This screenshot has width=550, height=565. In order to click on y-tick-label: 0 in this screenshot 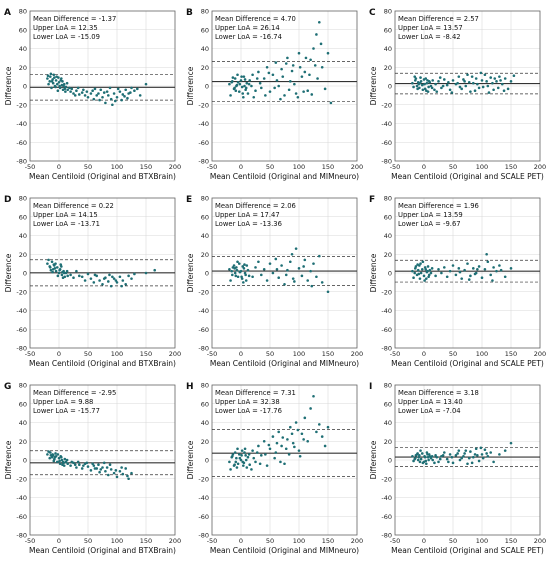, I will do `click(25, 274)`.